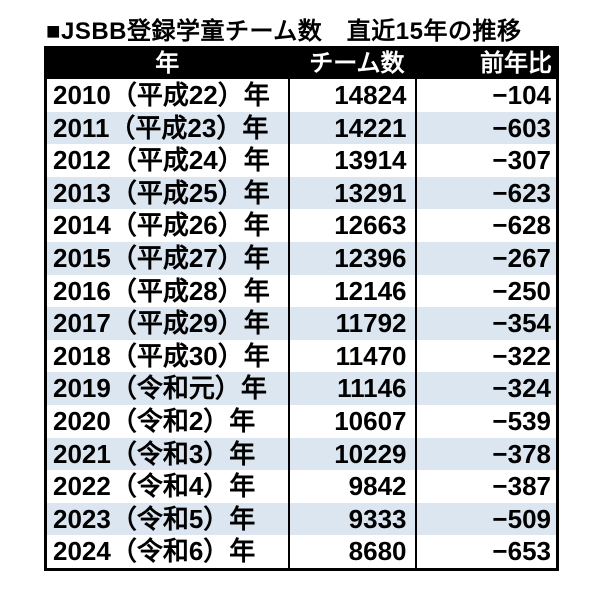  What do you see at coordinates (351, 486) in the screenshot?
I see `teams-cell: 9842` at bounding box center [351, 486].